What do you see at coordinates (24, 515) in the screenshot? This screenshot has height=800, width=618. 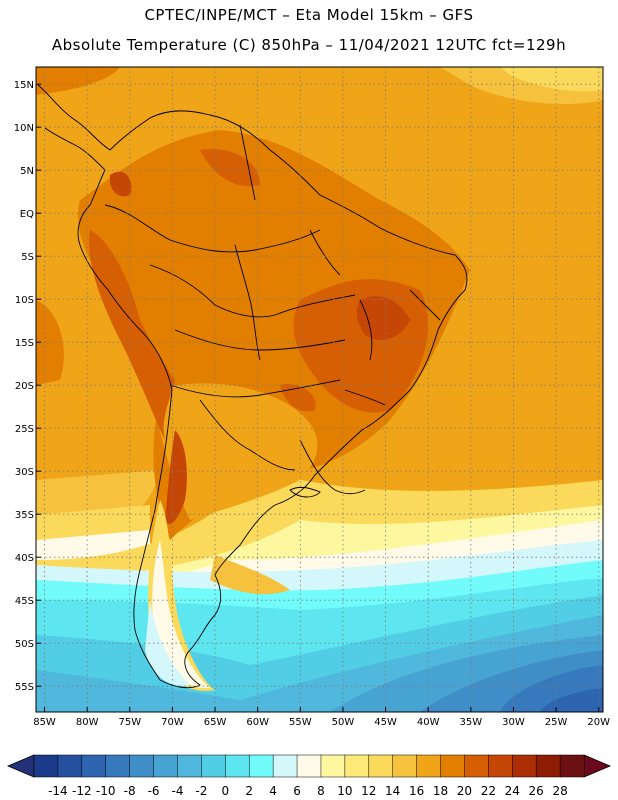 I see `lat-tick-label: 35S` at bounding box center [24, 515].